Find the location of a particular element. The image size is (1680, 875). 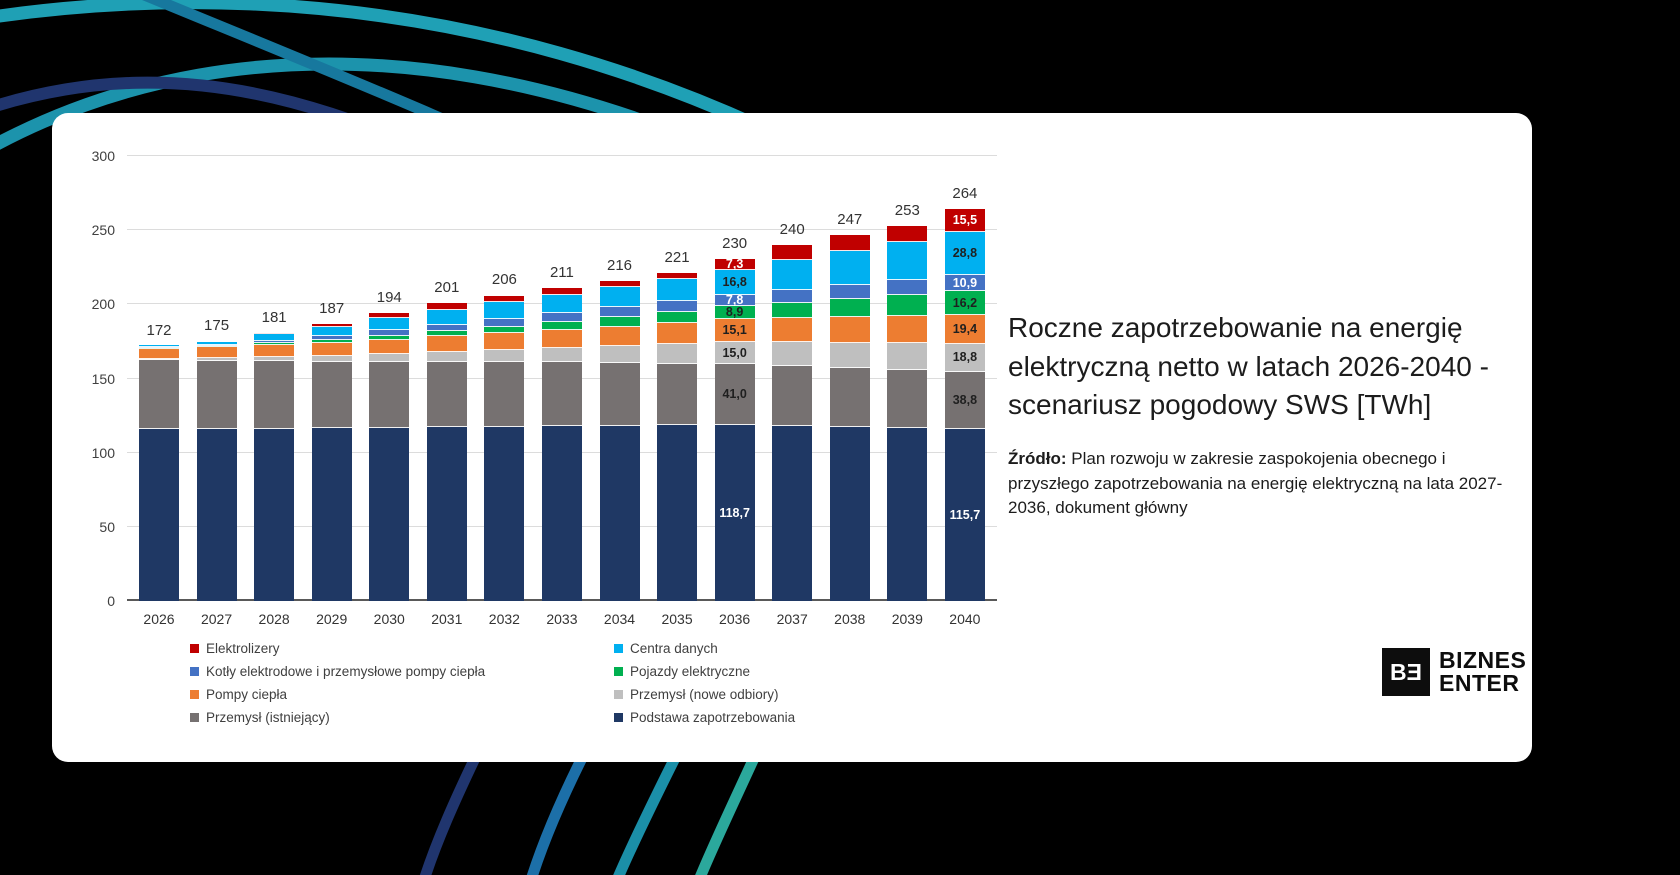

legend-item: Elektrolizery is located at coordinates (402, 648).